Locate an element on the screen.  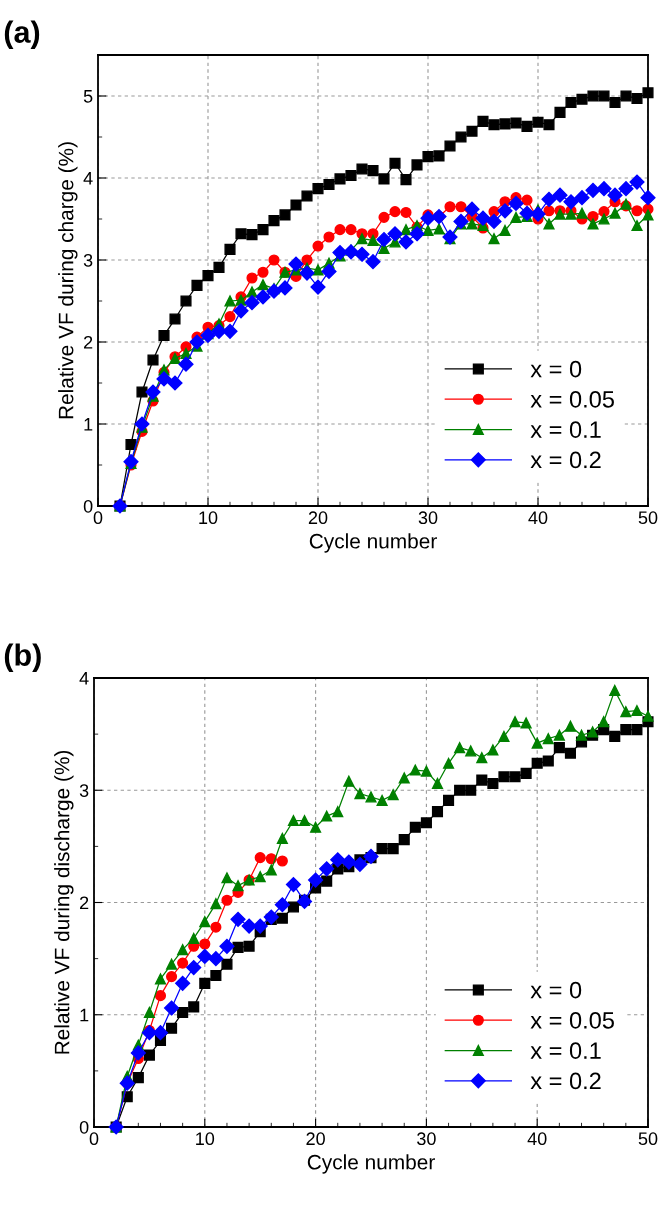
y-axis-title: Relative VF during discharge (%) is located at coordinates (64, 902).